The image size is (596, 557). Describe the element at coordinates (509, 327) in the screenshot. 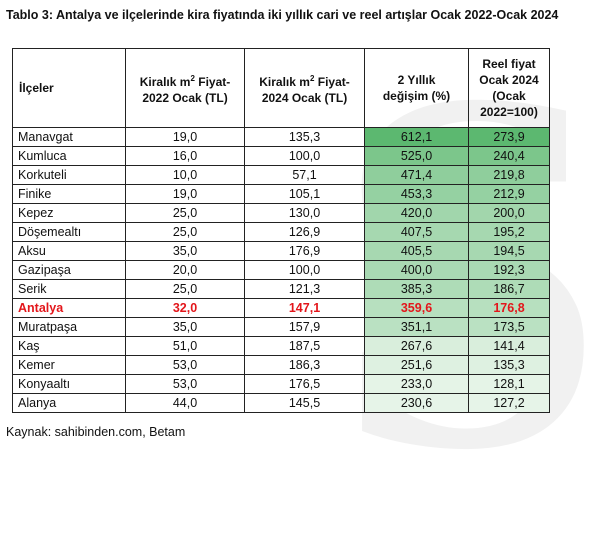

I see `cell-real-price: 173,5` at that location.